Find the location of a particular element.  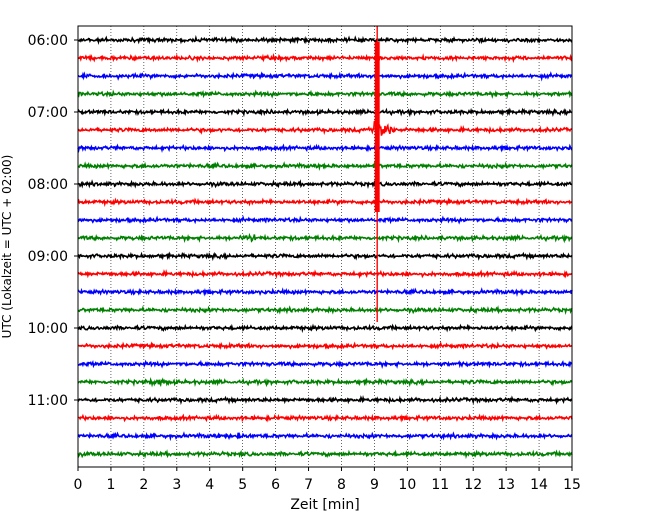

x-tick-label: 3 is located at coordinates (176, 485).